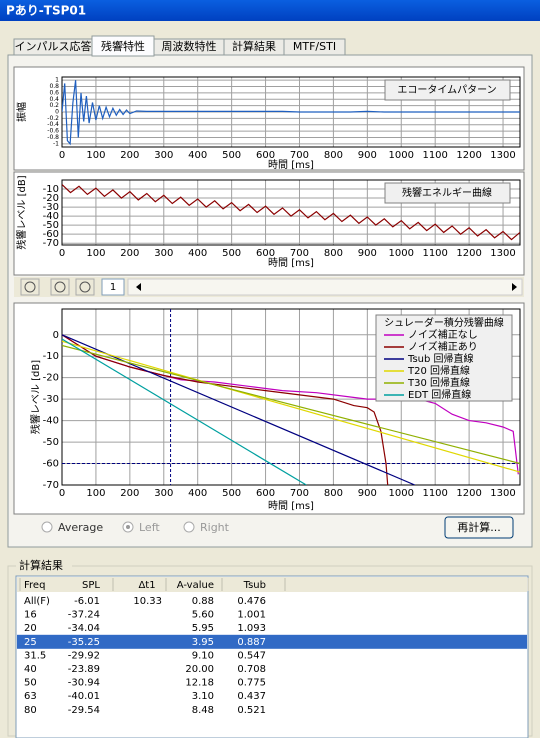 Image resolution: width=540 pixels, height=738 pixels. Describe the element at coordinates (41, 565) in the screenshot. I see `group-title: 計算結果` at that location.